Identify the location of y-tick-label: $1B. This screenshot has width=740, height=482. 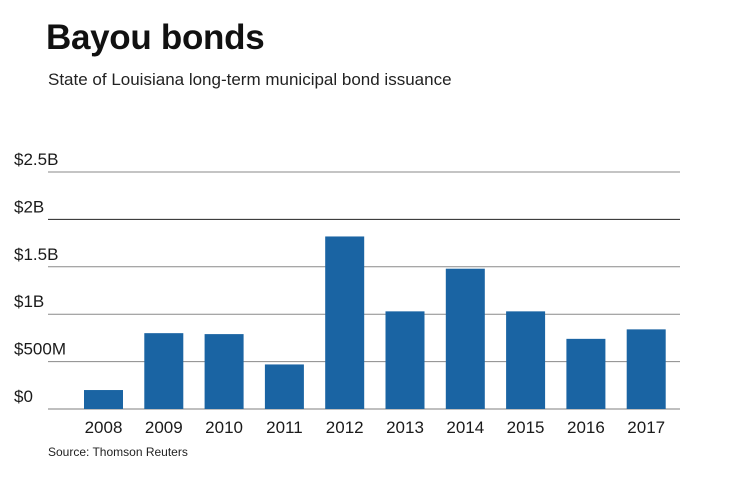
(29, 301).